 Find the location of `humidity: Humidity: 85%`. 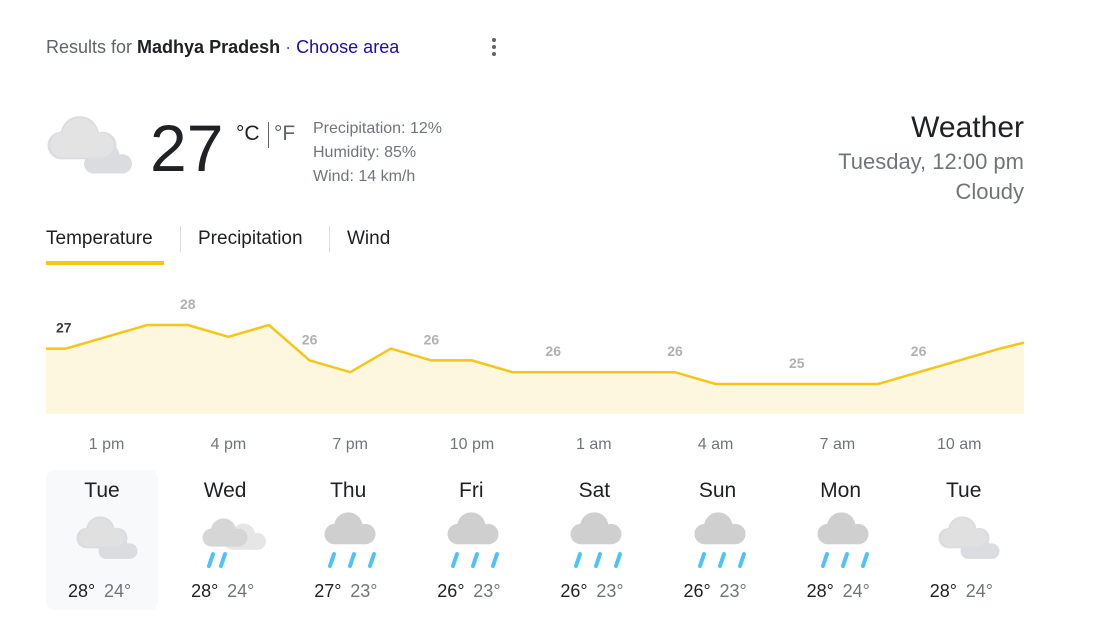

humidity: Humidity: 85% is located at coordinates (365, 152).